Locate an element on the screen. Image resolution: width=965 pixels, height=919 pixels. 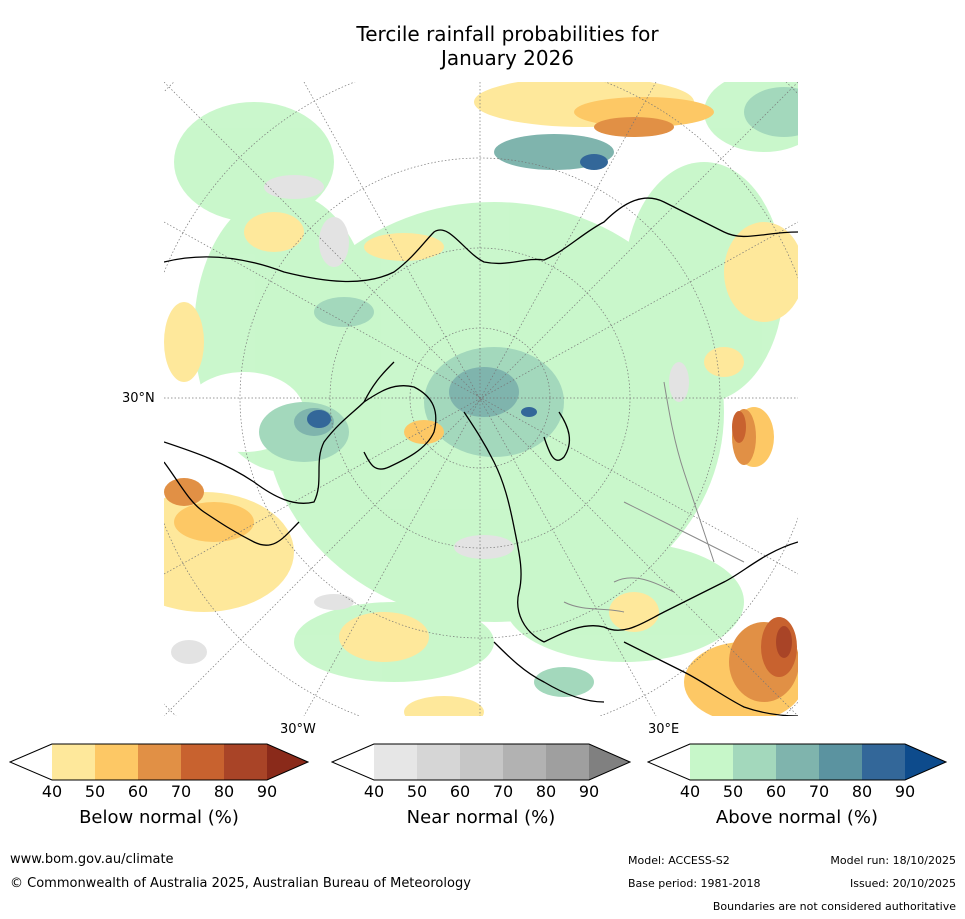
colorbar-above-normal is located at coordinates (797, 762).